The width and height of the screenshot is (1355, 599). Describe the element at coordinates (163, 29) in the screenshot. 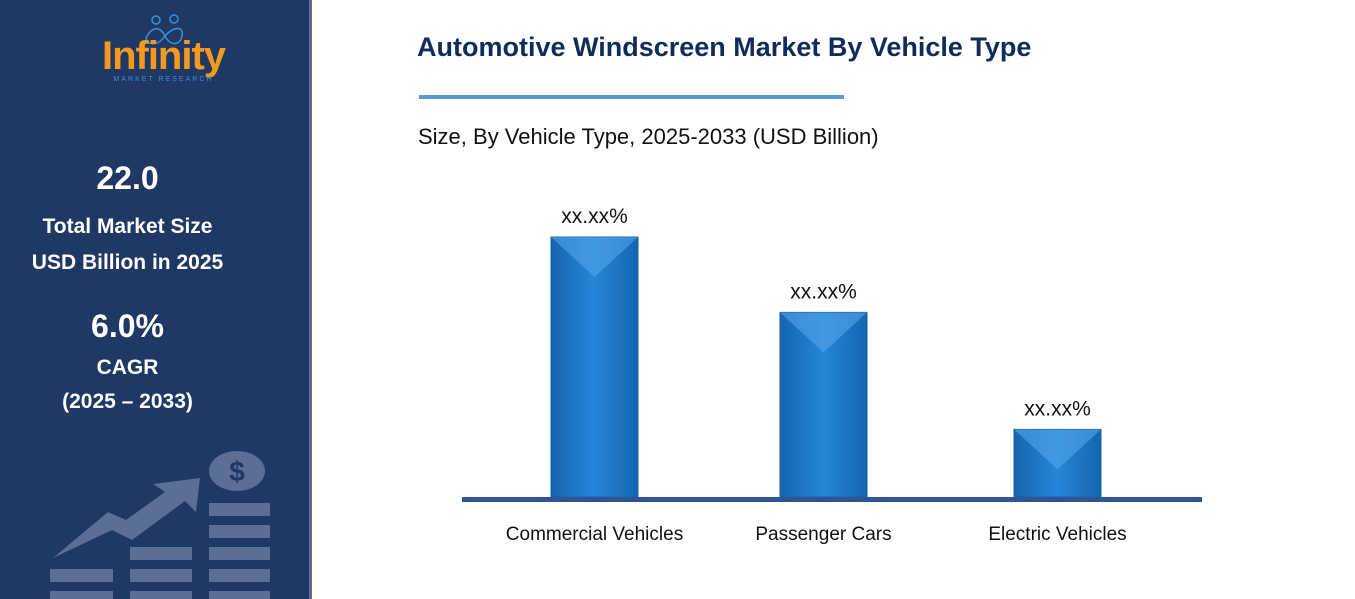

I see `infinity-people-icon` at that location.